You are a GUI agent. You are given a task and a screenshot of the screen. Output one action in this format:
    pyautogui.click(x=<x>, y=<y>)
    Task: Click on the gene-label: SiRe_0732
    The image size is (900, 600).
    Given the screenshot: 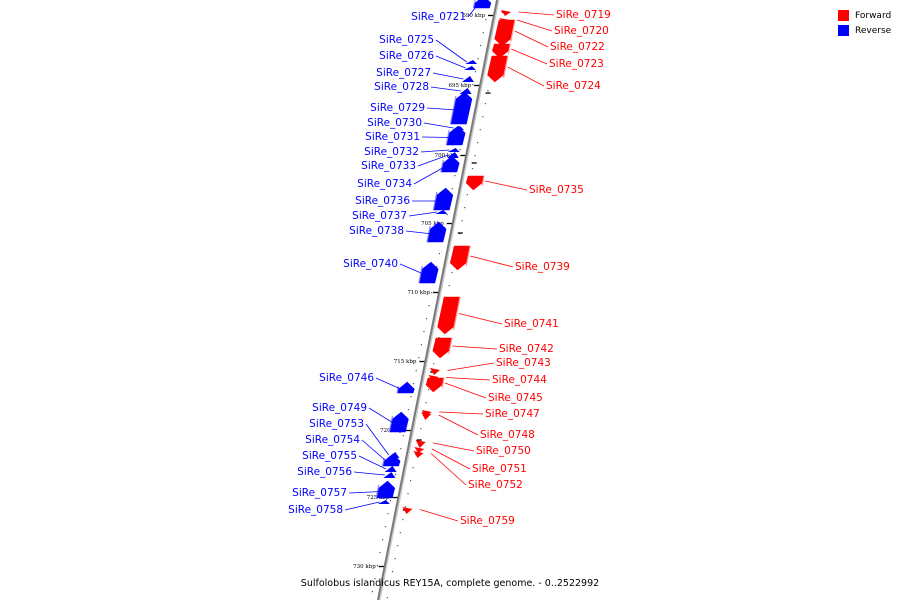 What is the action you would take?
    pyautogui.click(x=391, y=152)
    